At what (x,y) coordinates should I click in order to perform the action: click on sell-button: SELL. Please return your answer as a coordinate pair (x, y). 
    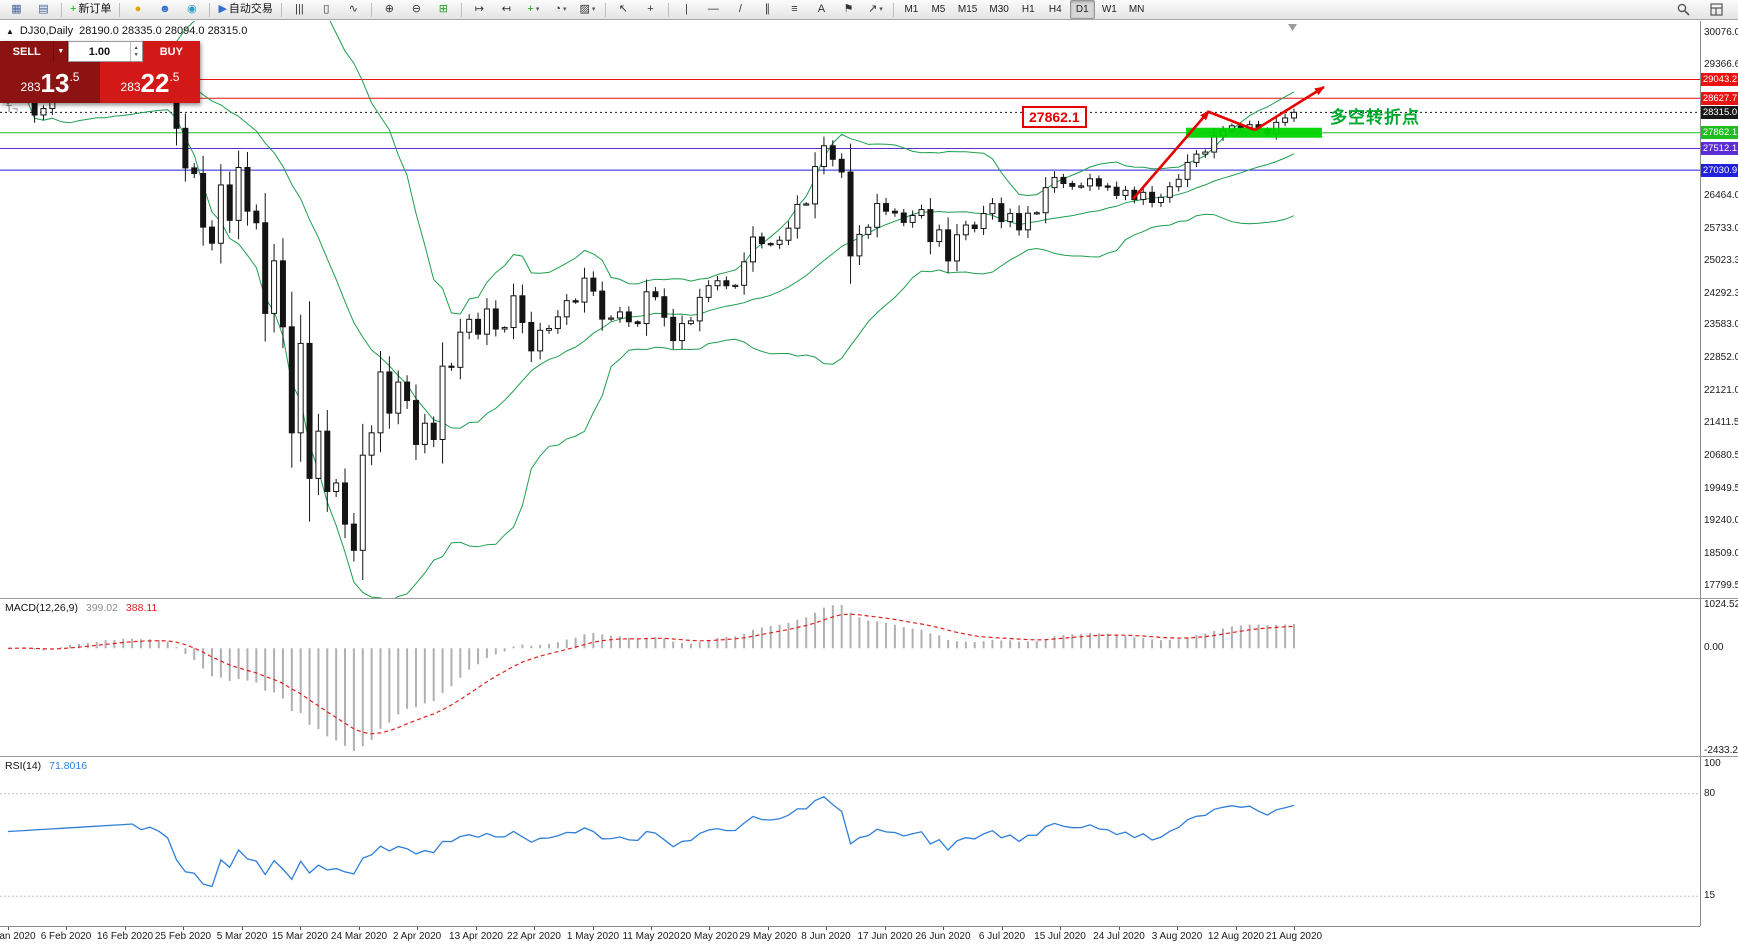
    Looking at the image, I should click on (27, 51).